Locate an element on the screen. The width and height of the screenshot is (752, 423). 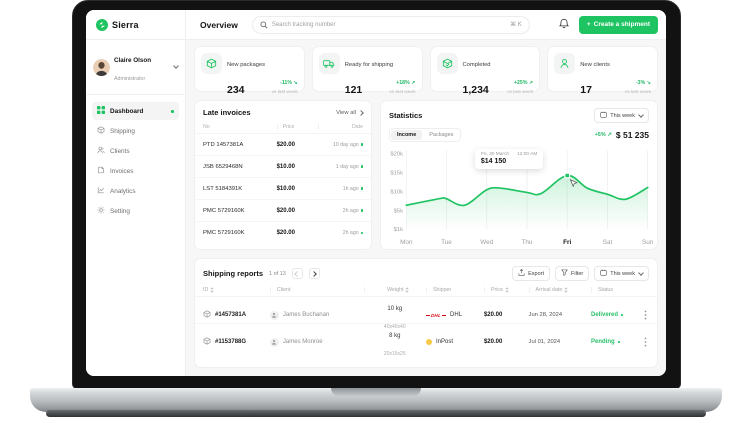
sidebar-item-invoices: Invoices is located at coordinates (135, 171).